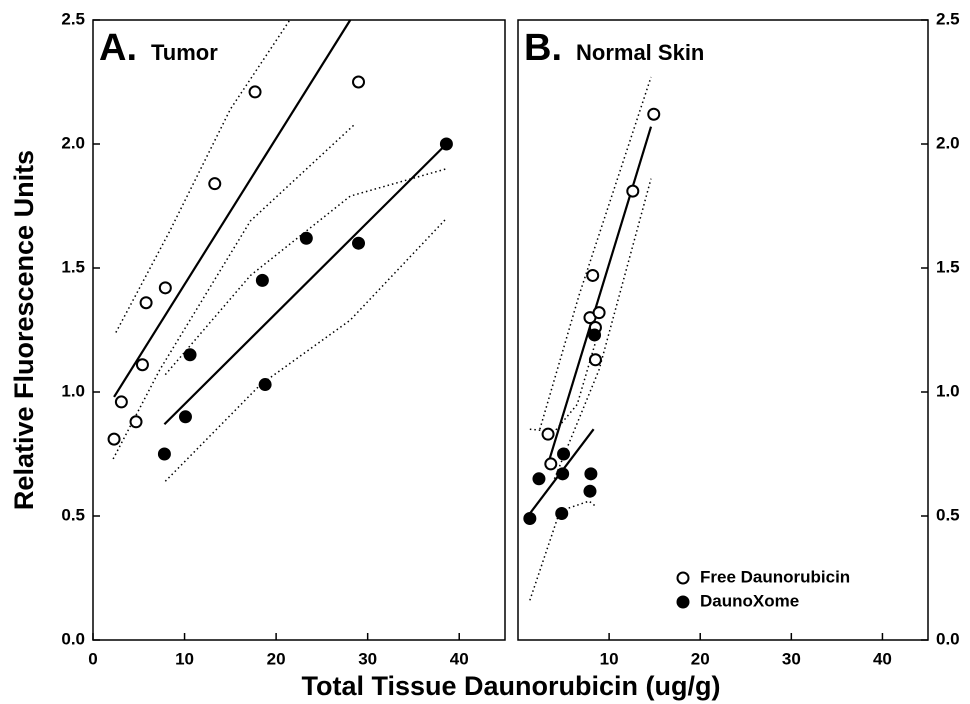  What do you see at coordinates (775, 576) in the screenshot?
I see `legend-label: Free Daunorubicin` at bounding box center [775, 576].